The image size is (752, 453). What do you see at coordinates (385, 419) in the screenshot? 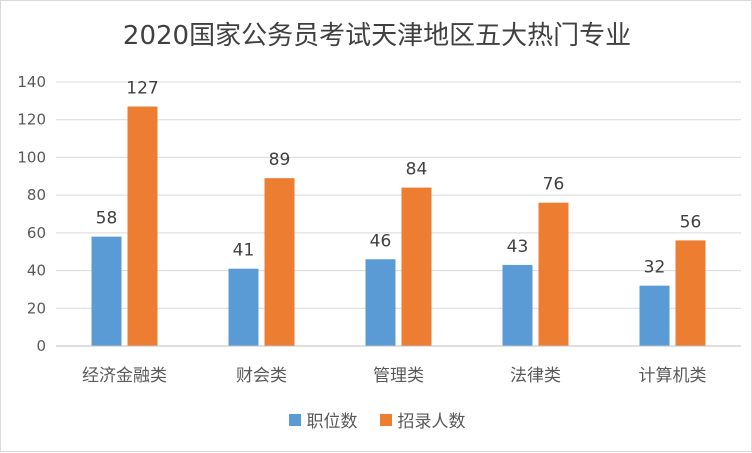
I see `legend-swatch-recruits` at bounding box center [385, 419].